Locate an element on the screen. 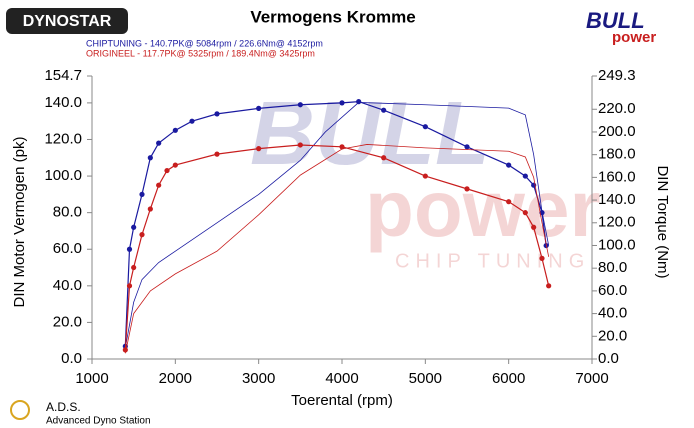 Image resolution: width=694 pixels, height=428 pixels. y-tick-label: 80.0 is located at coordinates (67, 212).